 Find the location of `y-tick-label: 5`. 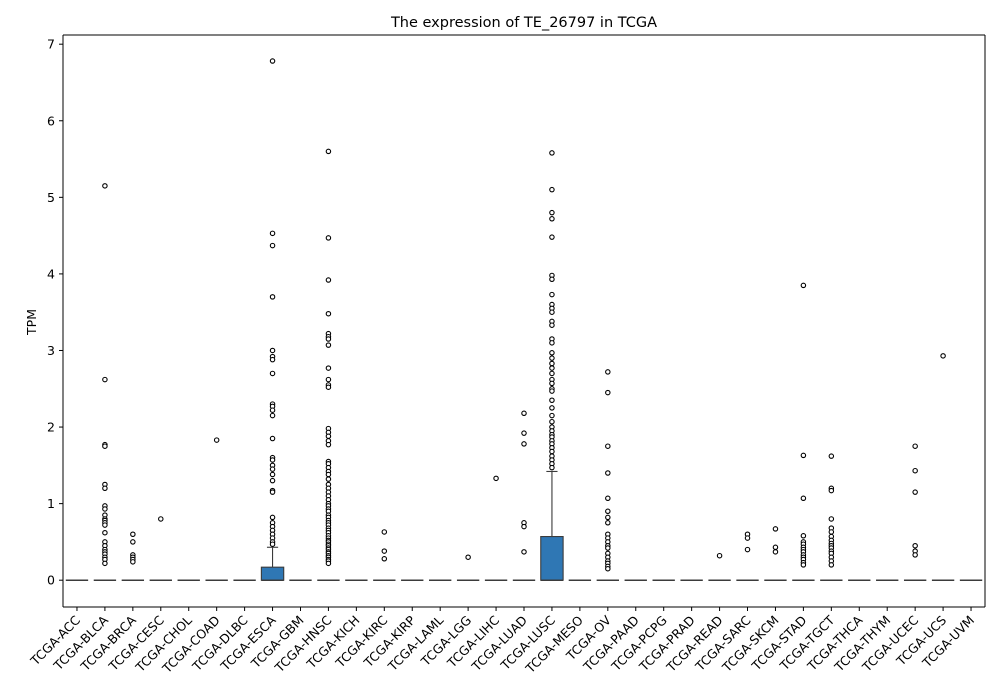

y-tick-label: 5 is located at coordinates (51, 197).